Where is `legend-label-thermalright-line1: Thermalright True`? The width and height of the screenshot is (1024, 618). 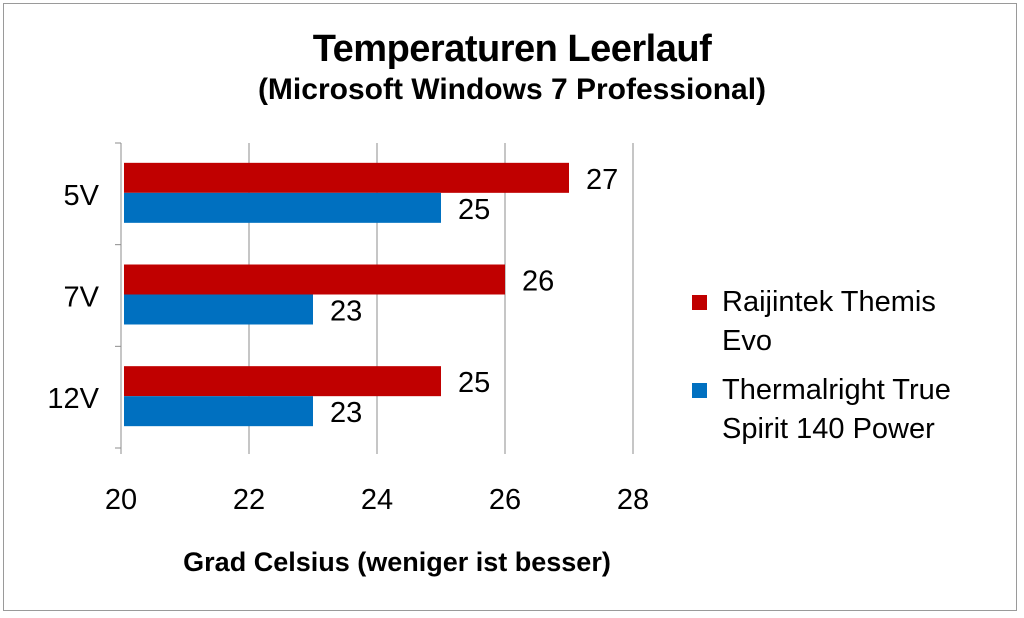
legend-label-thermalright-line1: Thermalright True is located at coordinates (836, 390).